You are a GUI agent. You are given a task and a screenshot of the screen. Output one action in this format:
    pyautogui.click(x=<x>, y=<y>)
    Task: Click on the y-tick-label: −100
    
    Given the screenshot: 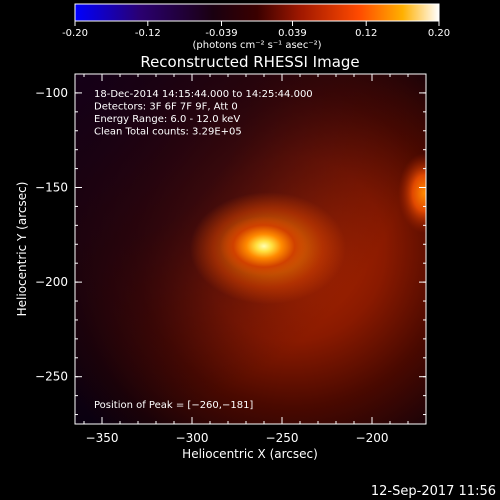 What is the action you would take?
    pyautogui.click(x=51, y=93)
    